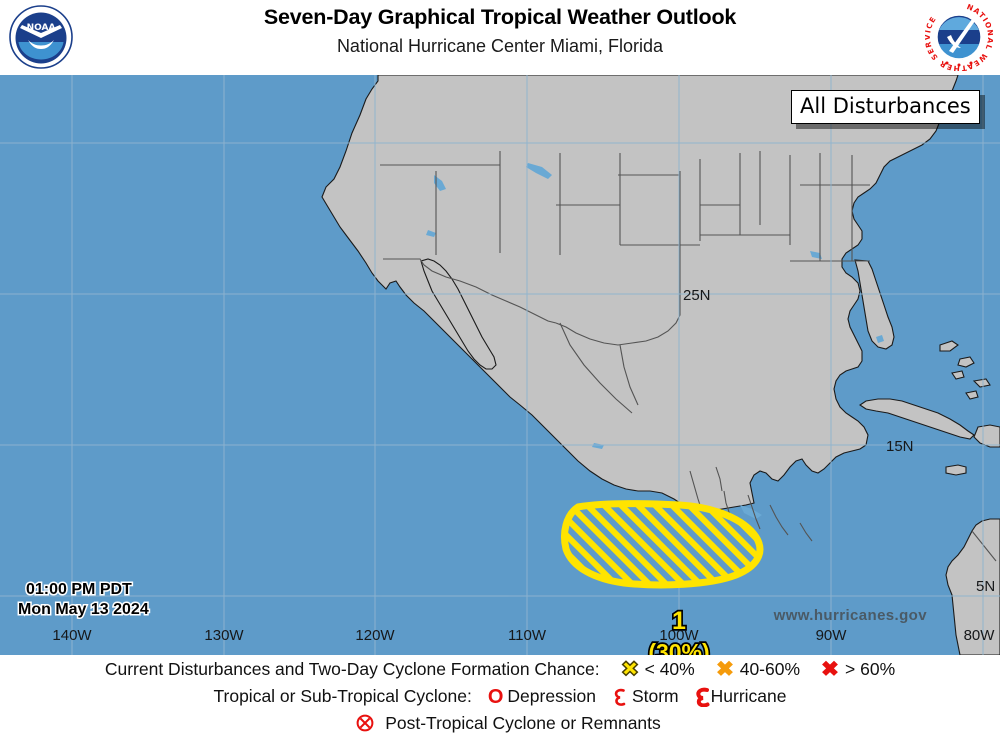 This screenshot has width=1000, height=738. I want to click on hurricane-swirl-icon, so click(703, 697).